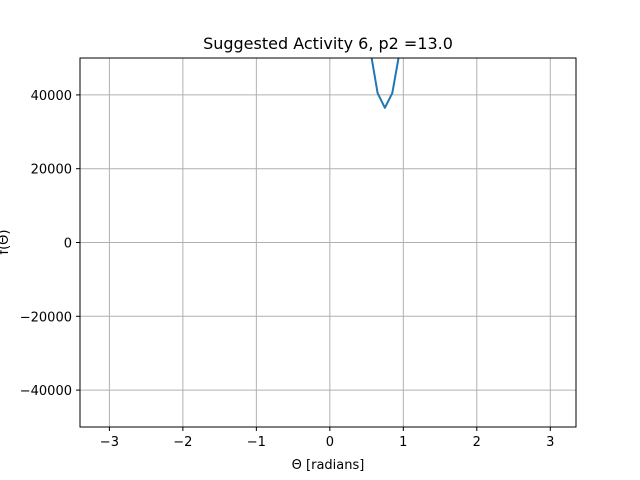  I want to click on x-tick-label: 1, so click(403, 442).